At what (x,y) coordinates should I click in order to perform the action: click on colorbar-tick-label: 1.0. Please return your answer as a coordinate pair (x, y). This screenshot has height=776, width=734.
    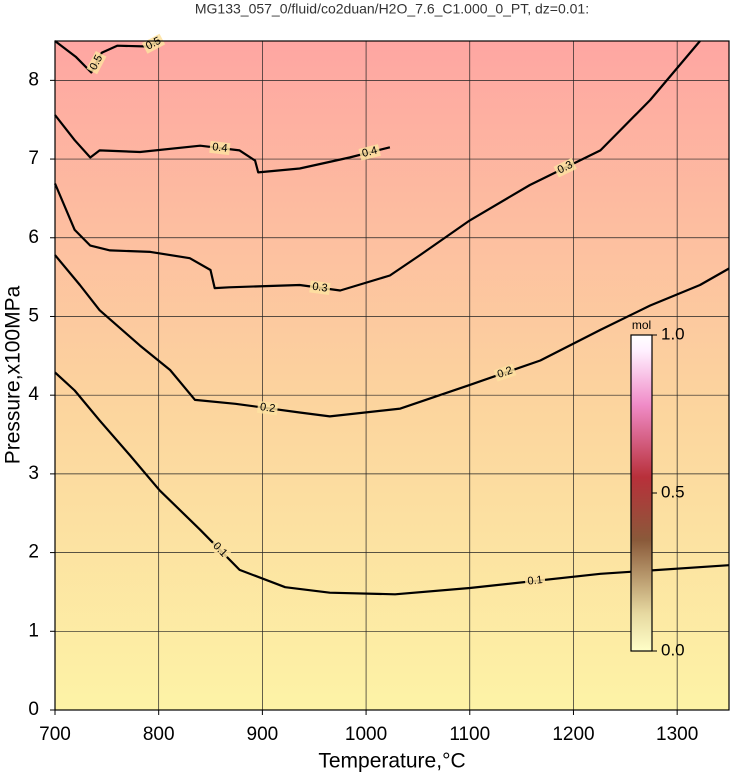
    Looking at the image, I should click on (673, 333).